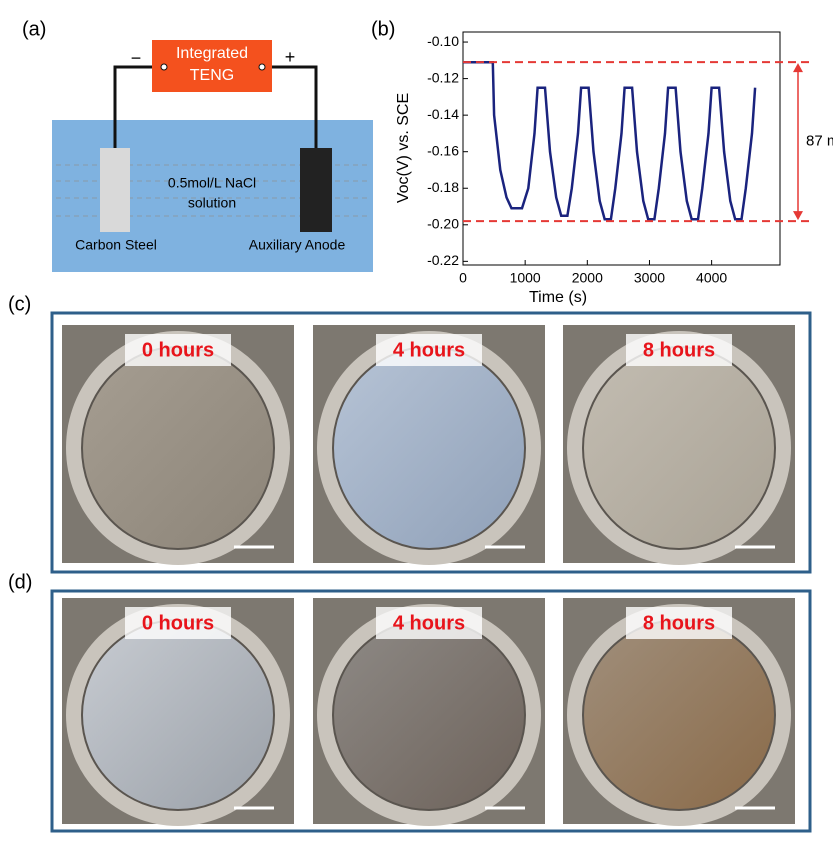  I want to click on plot-frame, so click(621, 148).